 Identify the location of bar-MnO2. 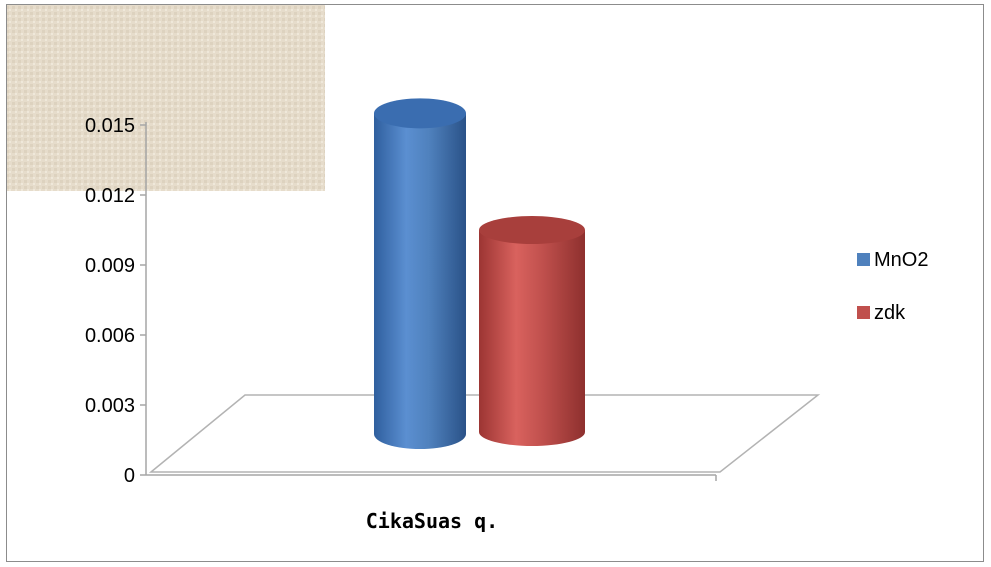
(420, 273).